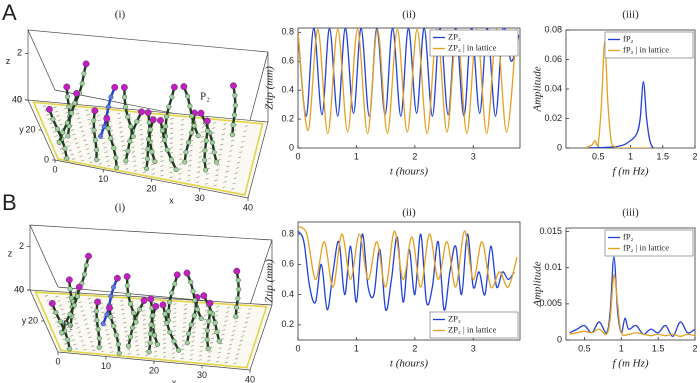 The height and width of the screenshot is (383, 700). Describe the element at coordinates (553, 118) in the screenshot. I see `y-tick-label: 0.02` at that location.